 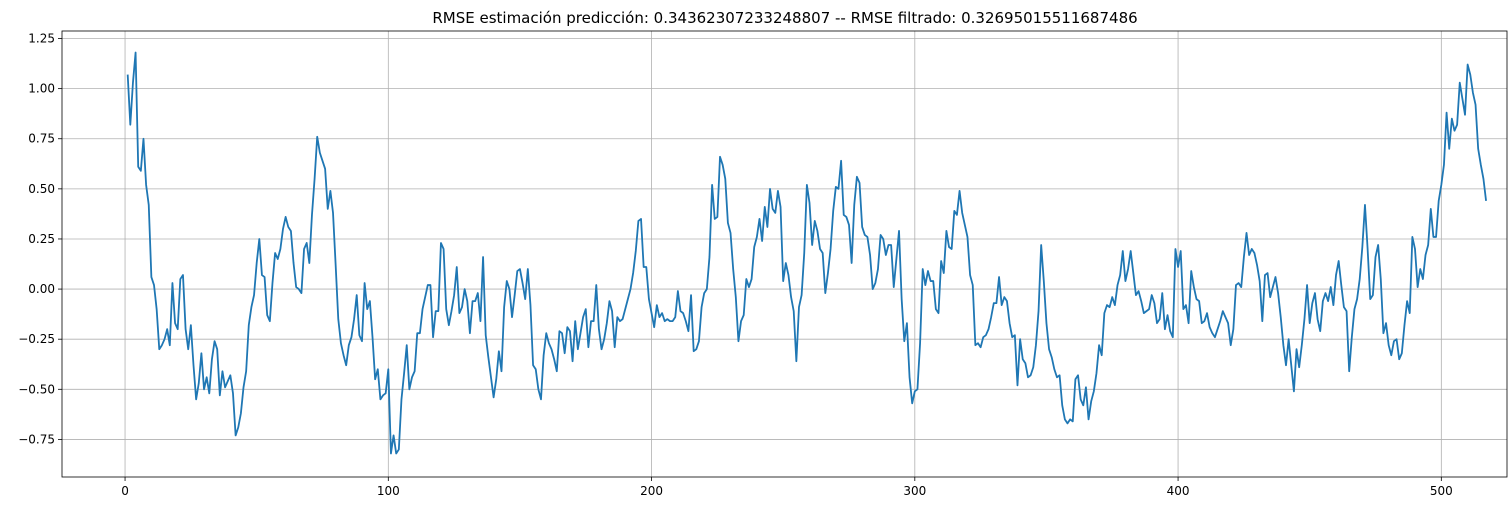 What do you see at coordinates (914, 491) in the screenshot?
I see `x-tick-label: 300` at bounding box center [914, 491].